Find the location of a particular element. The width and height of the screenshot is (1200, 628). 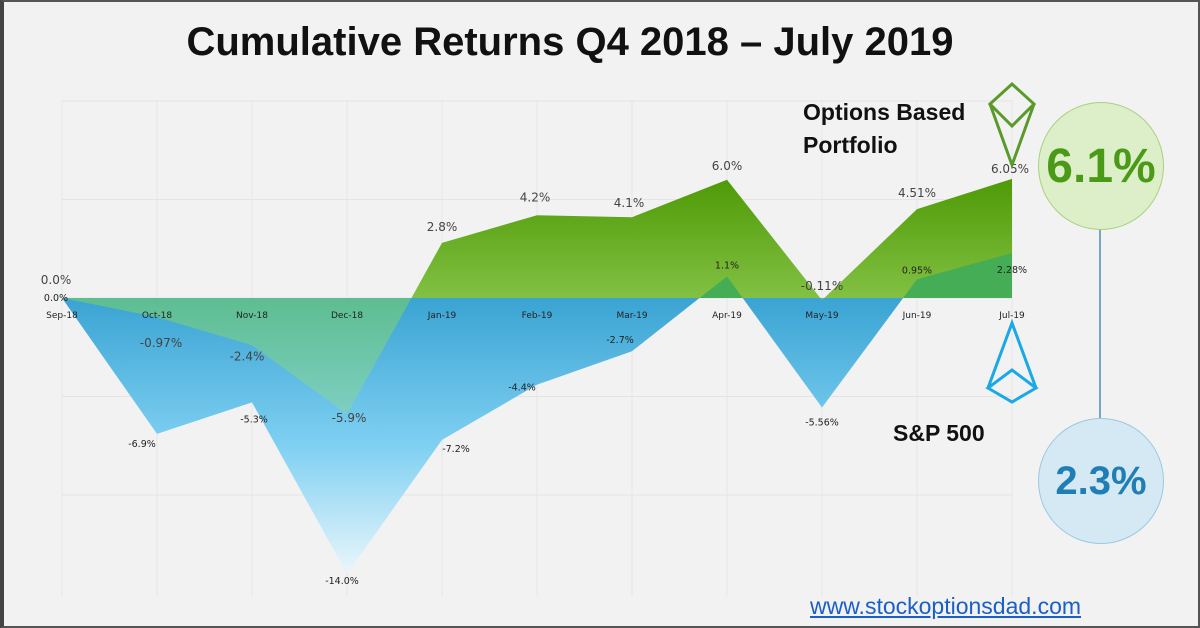

sp500-data-label: -4.4% is located at coordinates (522, 388).